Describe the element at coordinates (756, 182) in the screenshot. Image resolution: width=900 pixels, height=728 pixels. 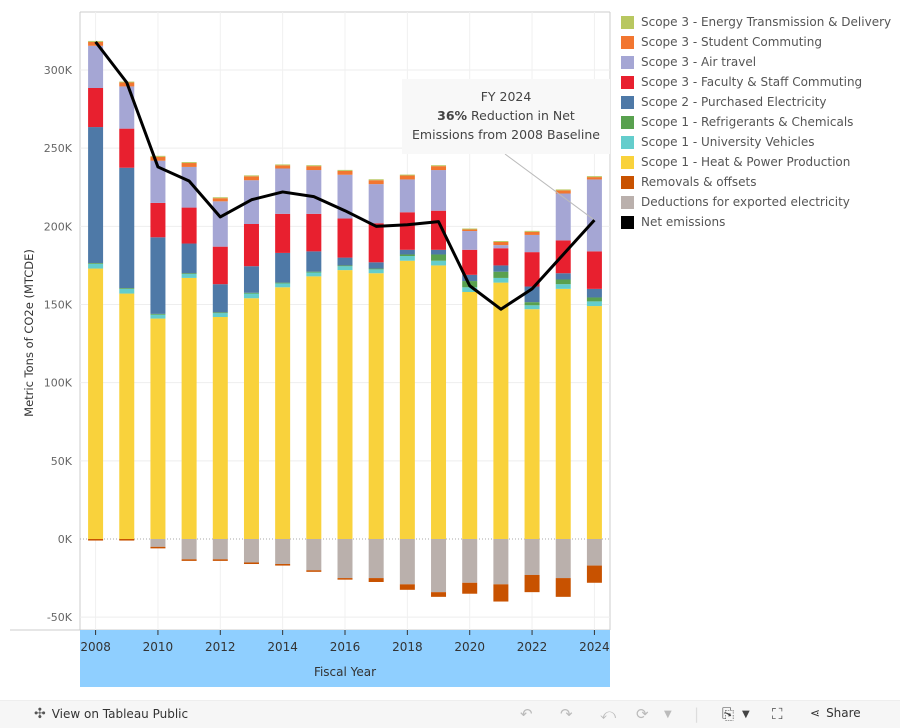
I see `legend-item: Removals & offsets` at that location.